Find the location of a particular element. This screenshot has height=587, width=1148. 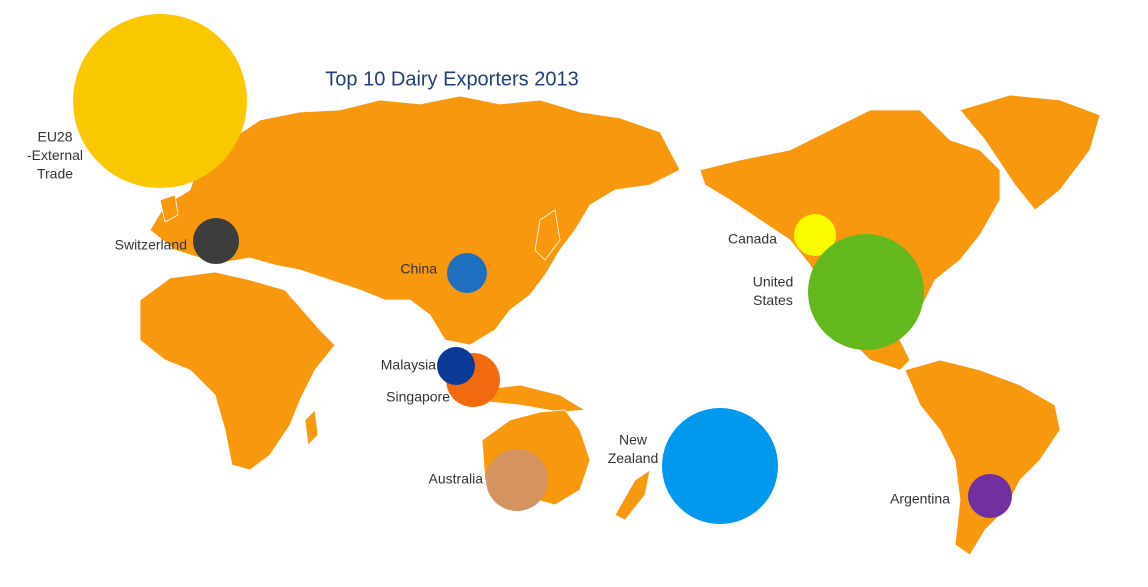

bubble-label: States is located at coordinates (773, 300).